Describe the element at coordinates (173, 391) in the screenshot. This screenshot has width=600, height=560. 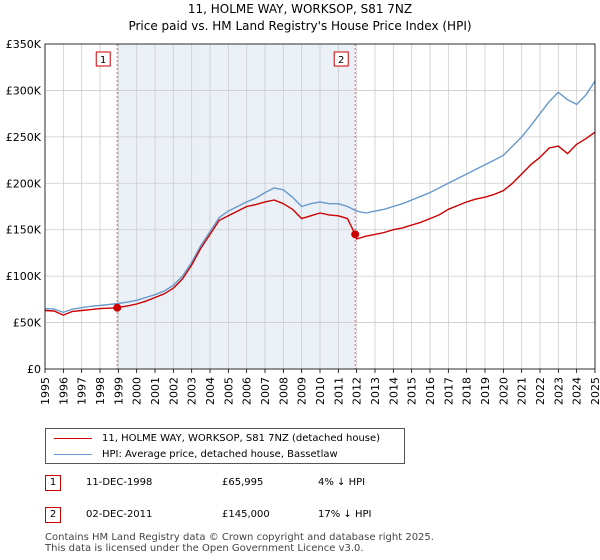
I see `x-tick-label: 2002` at that location.